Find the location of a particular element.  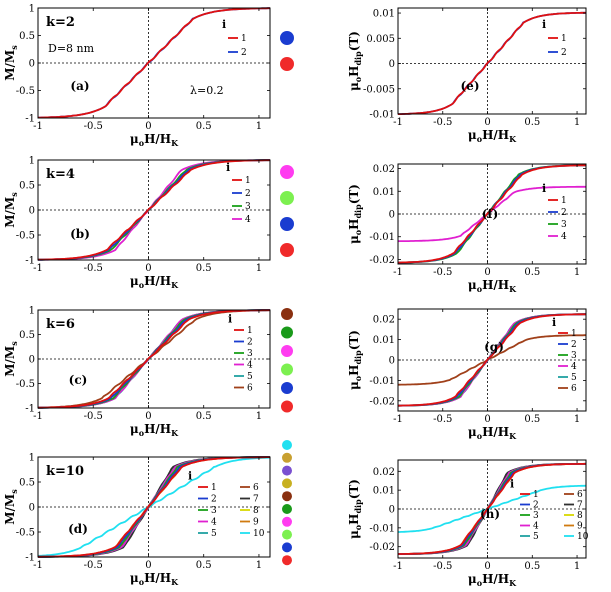

y-tick-label: 0.02 is located at coordinates (384, 320).